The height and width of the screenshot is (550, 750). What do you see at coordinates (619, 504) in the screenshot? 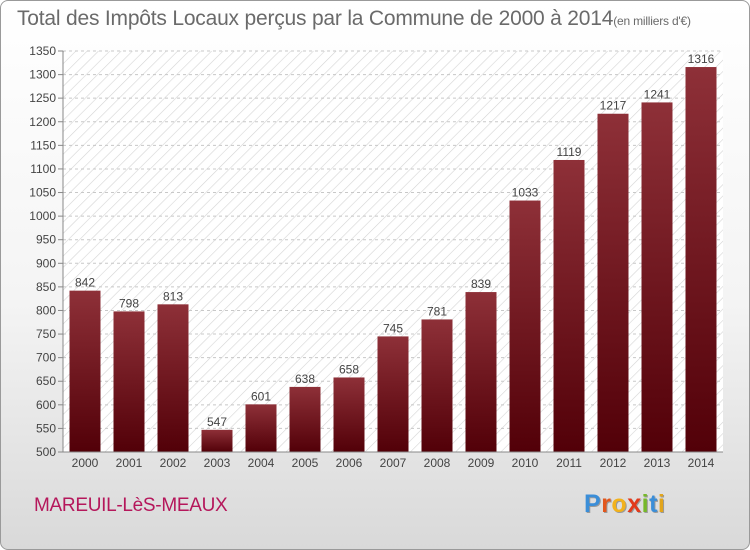
I see `logo-letter: o` at bounding box center [619, 504].